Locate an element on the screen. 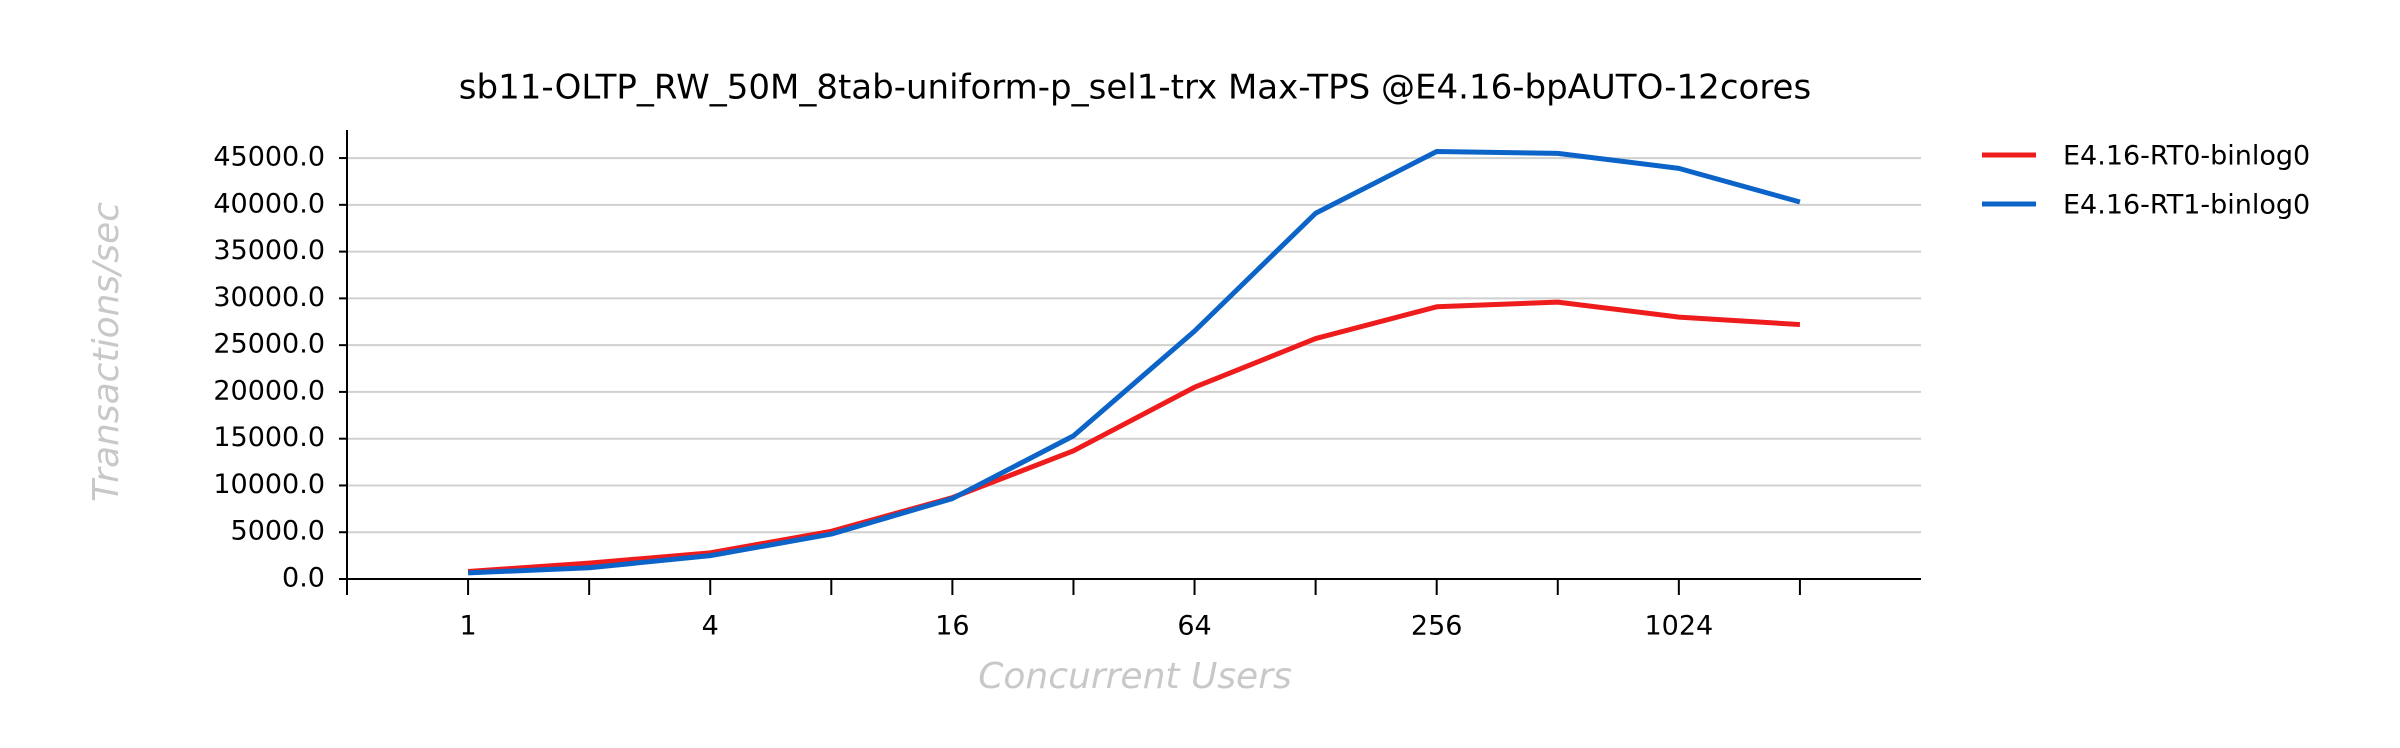 This screenshot has width=2400, height=748. y-axis-label: Transactions/sec is located at coordinates (106, 352).